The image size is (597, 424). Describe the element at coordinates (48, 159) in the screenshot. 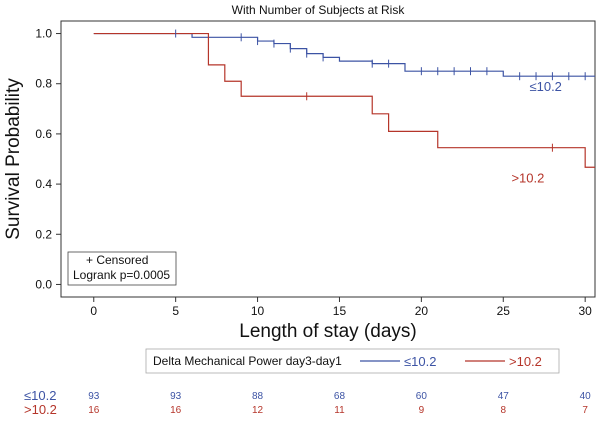

I see `y-axis: 0.0 0.2 0.4 0.6 0.8 1.0` at that location.